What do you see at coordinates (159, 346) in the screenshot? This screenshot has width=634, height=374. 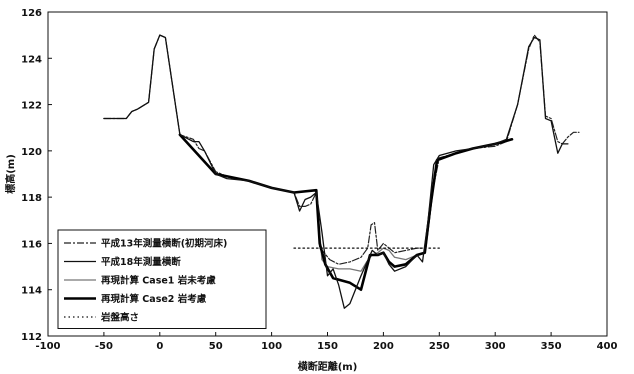 I see `x-tick-label: 0` at bounding box center [159, 346].